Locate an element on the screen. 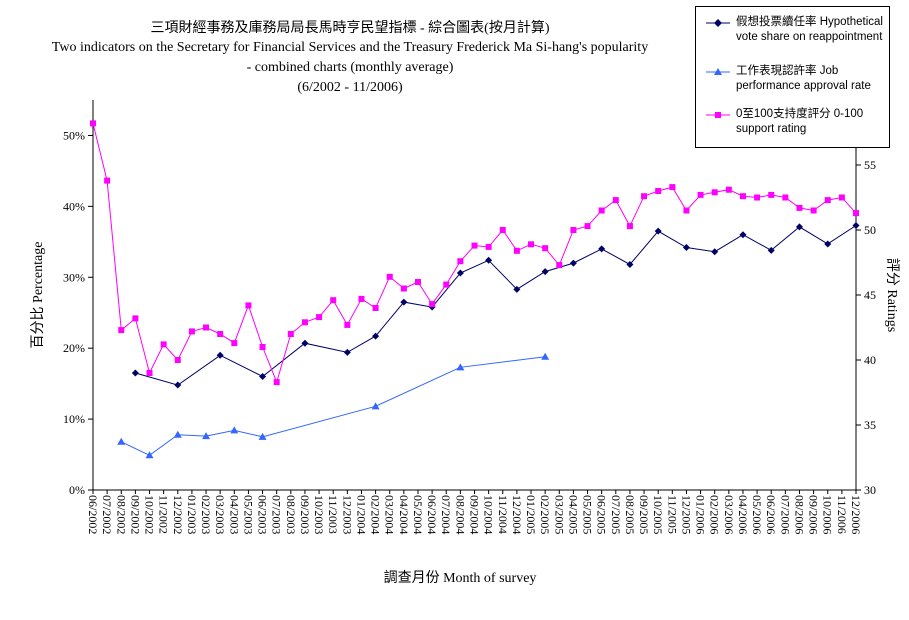  x-tick-label: 06/2005 is located at coordinates (602, 514).